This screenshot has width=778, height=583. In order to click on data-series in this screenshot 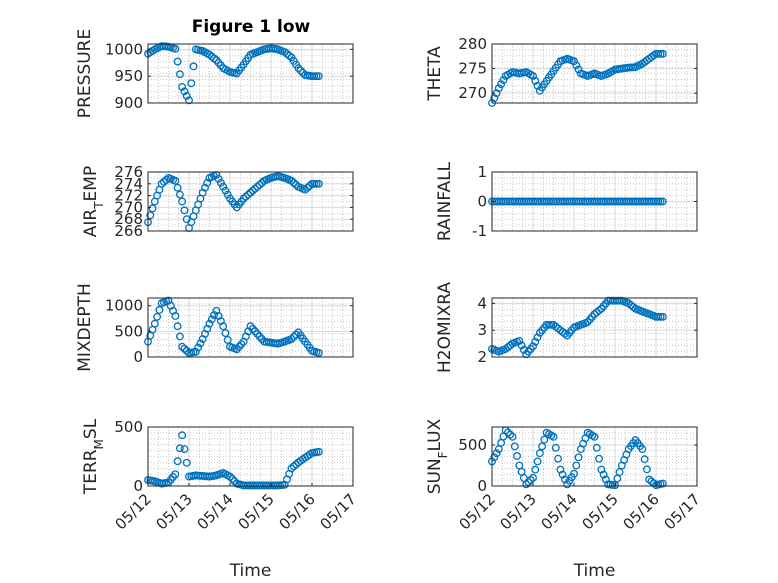, I will do `click(577, 458)`.